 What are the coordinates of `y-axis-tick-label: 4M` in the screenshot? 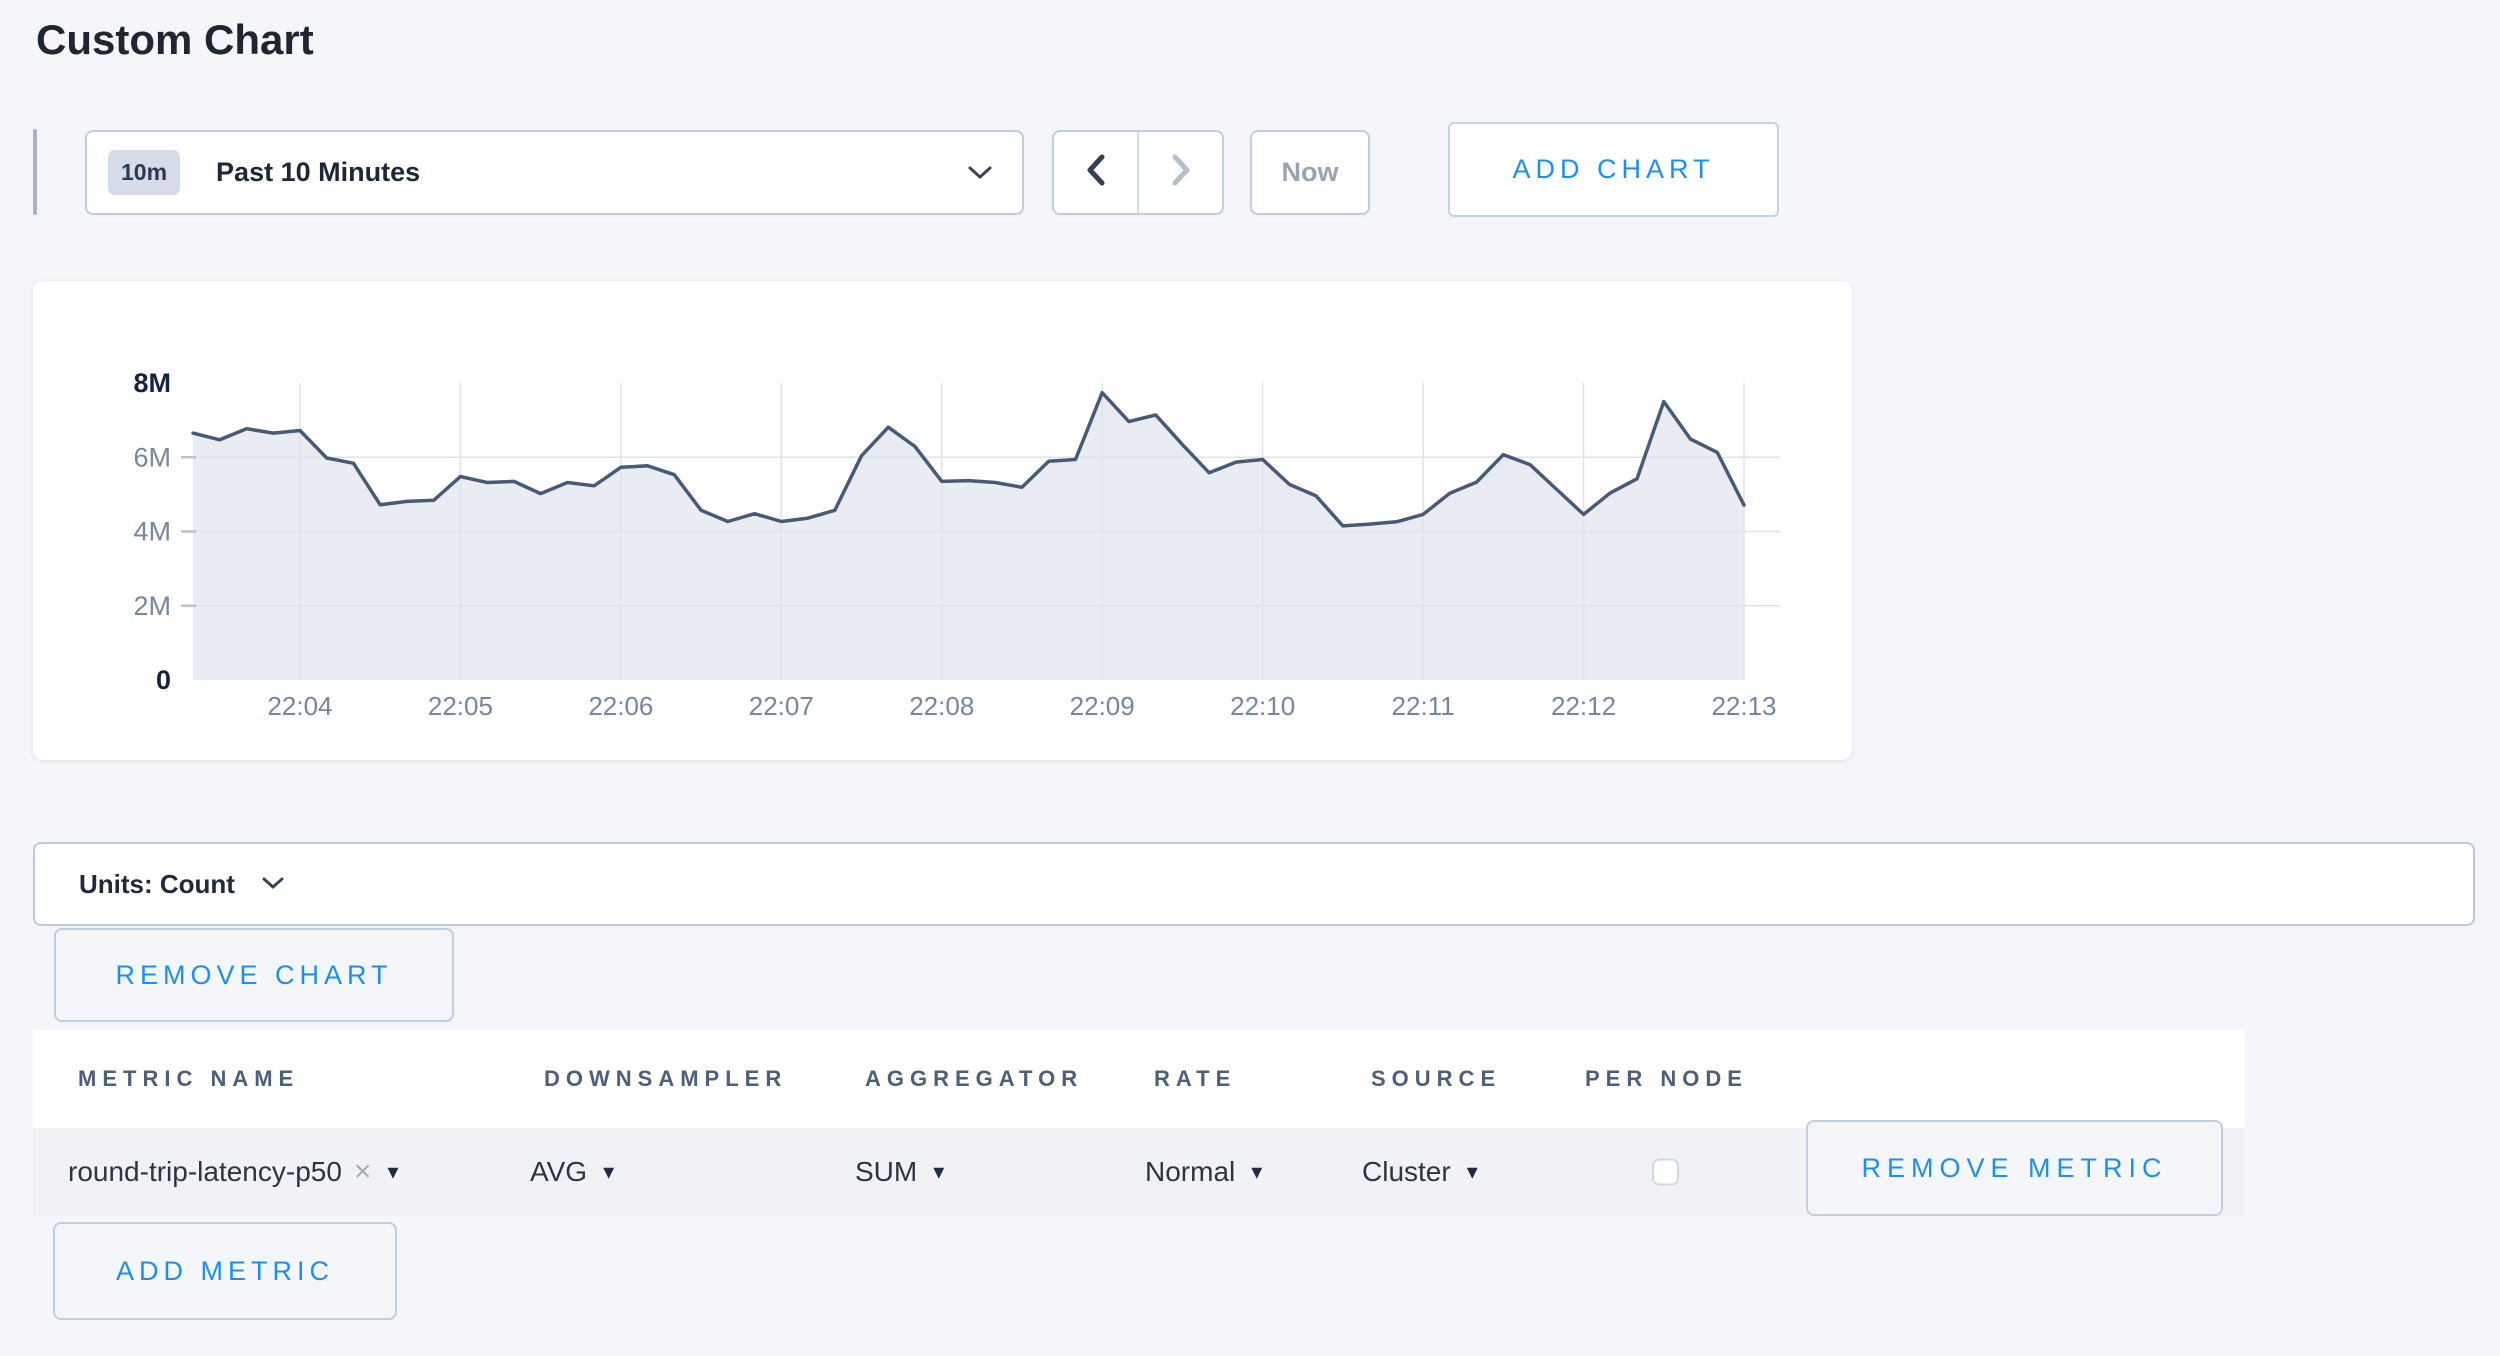 It's located at (152, 532).